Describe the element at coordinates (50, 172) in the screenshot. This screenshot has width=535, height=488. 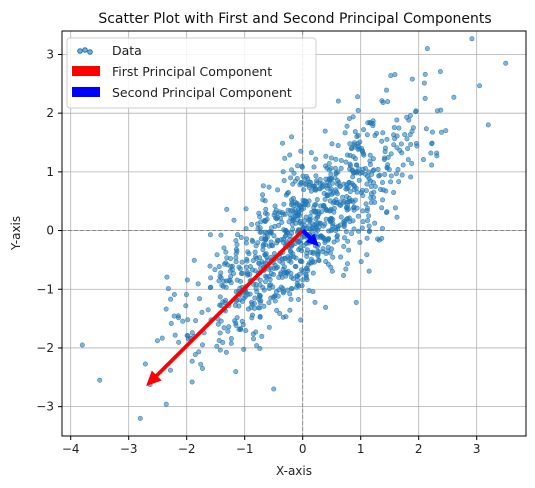
I see `y-tick-label: 1` at that location.